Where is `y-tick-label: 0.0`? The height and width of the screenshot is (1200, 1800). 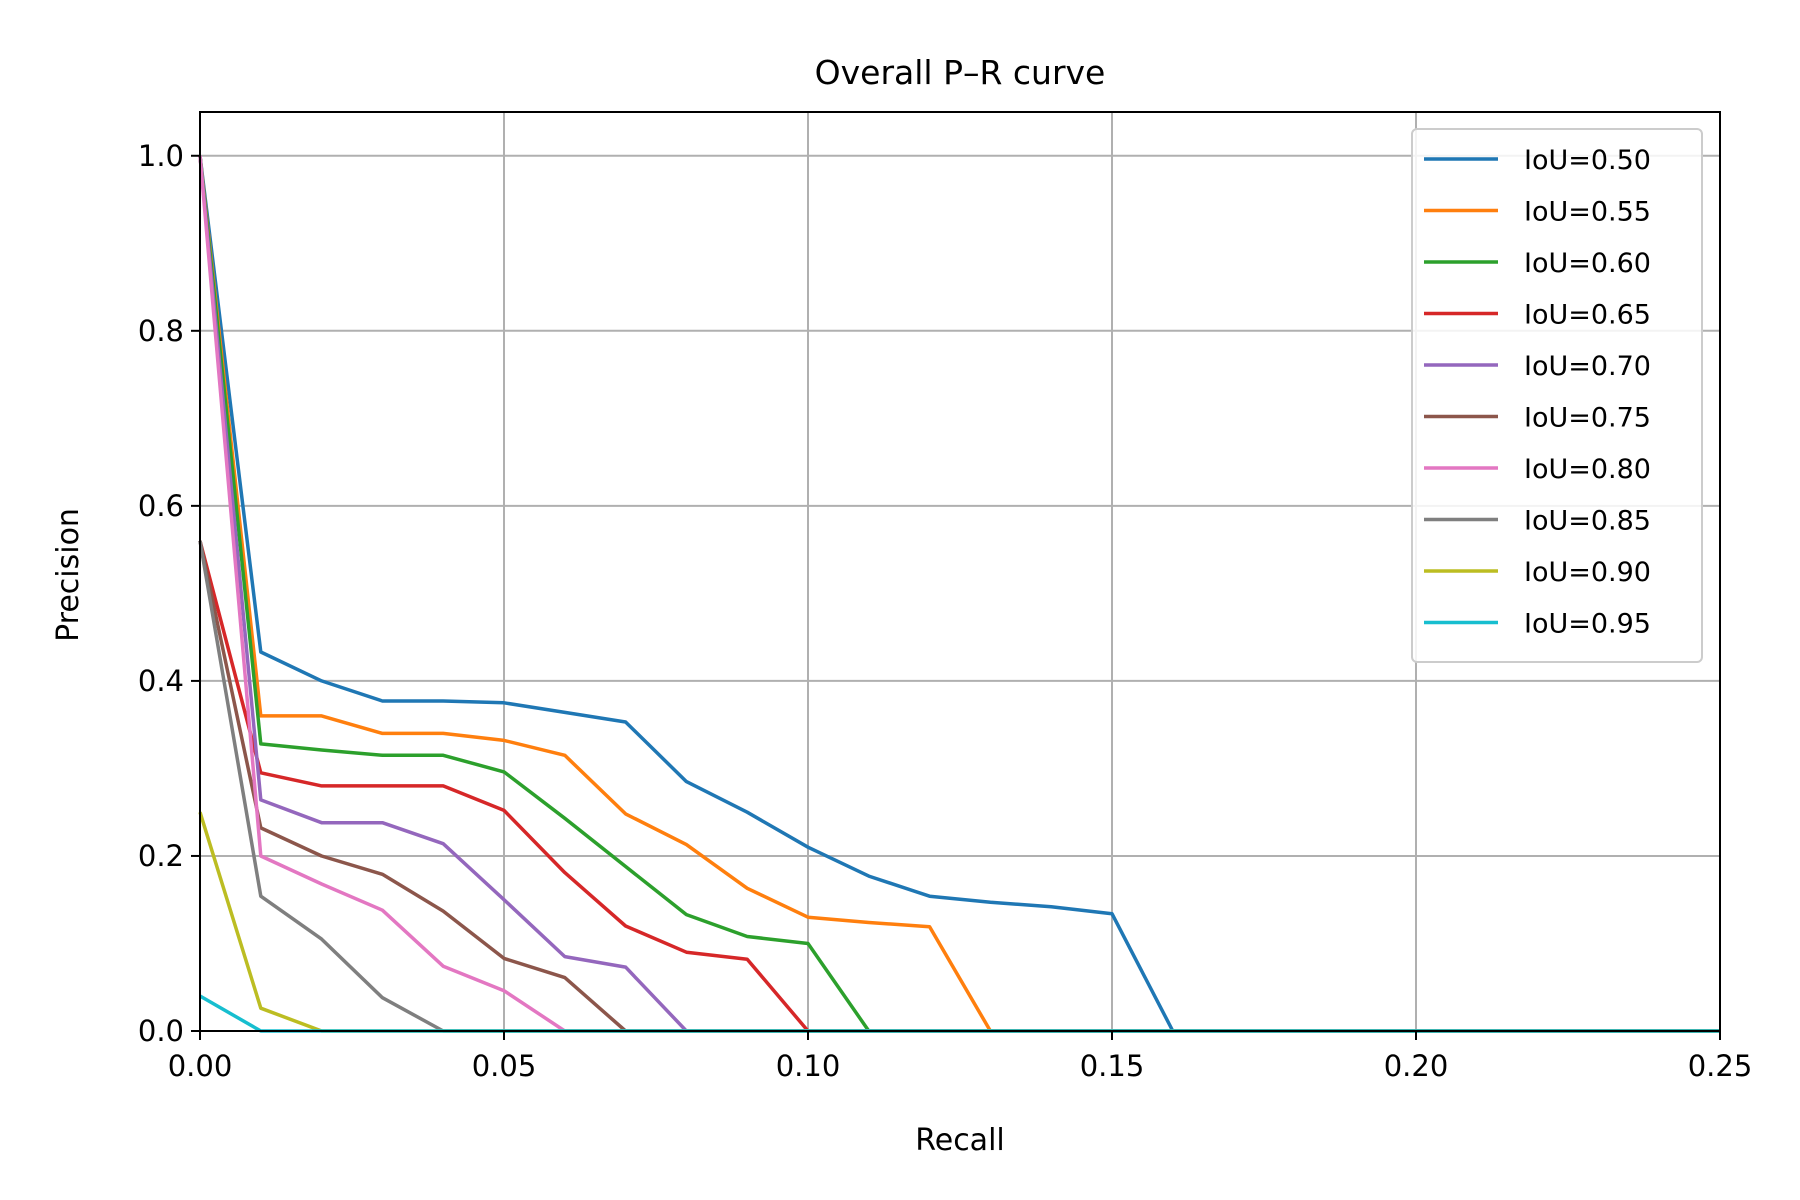 y-tick-label: 0.0 is located at coordinates (161, 1031).